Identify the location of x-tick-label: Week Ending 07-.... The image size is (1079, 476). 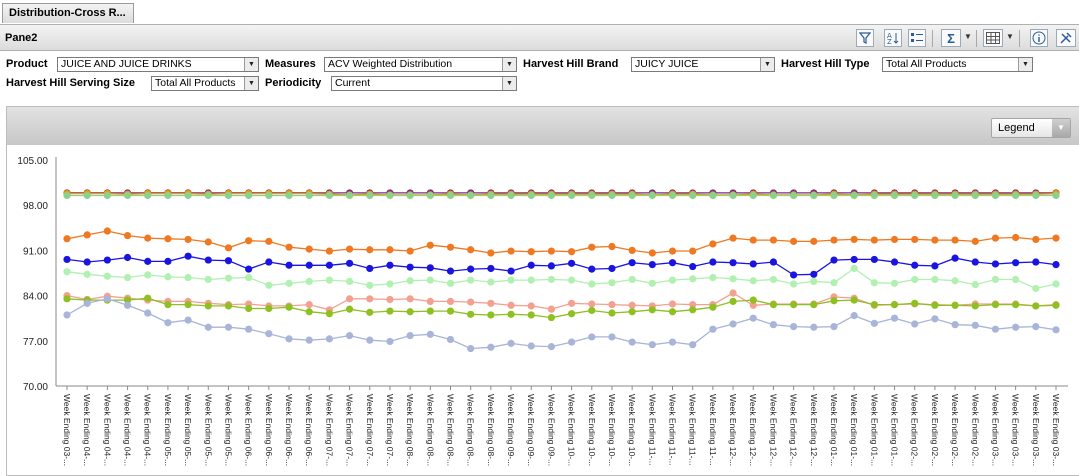
(390, 430).